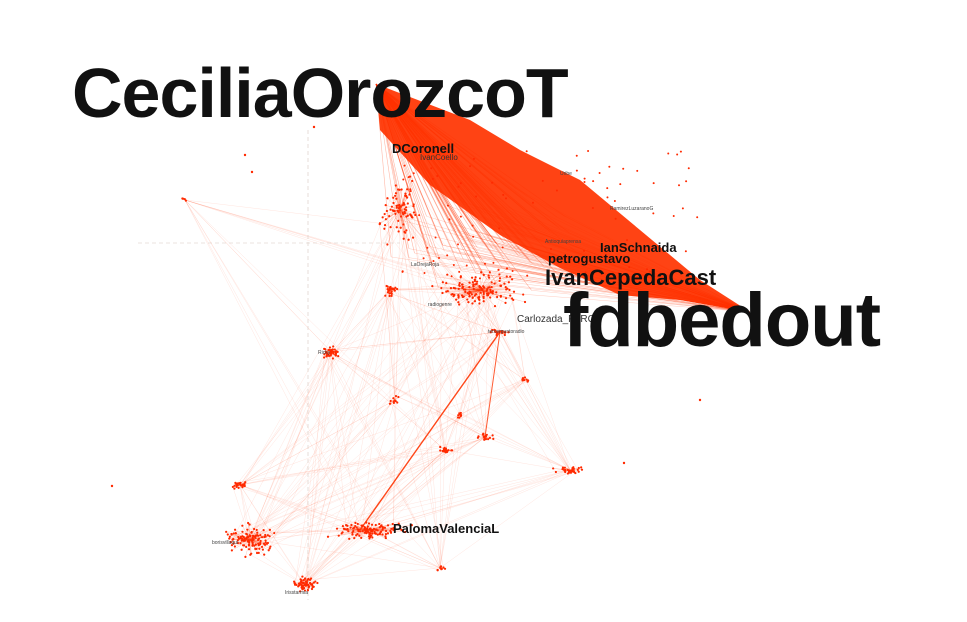 This screenshot has width=967, height=622. I want to click on node-label-fdbedout: fdbedout, so click(722, 320).